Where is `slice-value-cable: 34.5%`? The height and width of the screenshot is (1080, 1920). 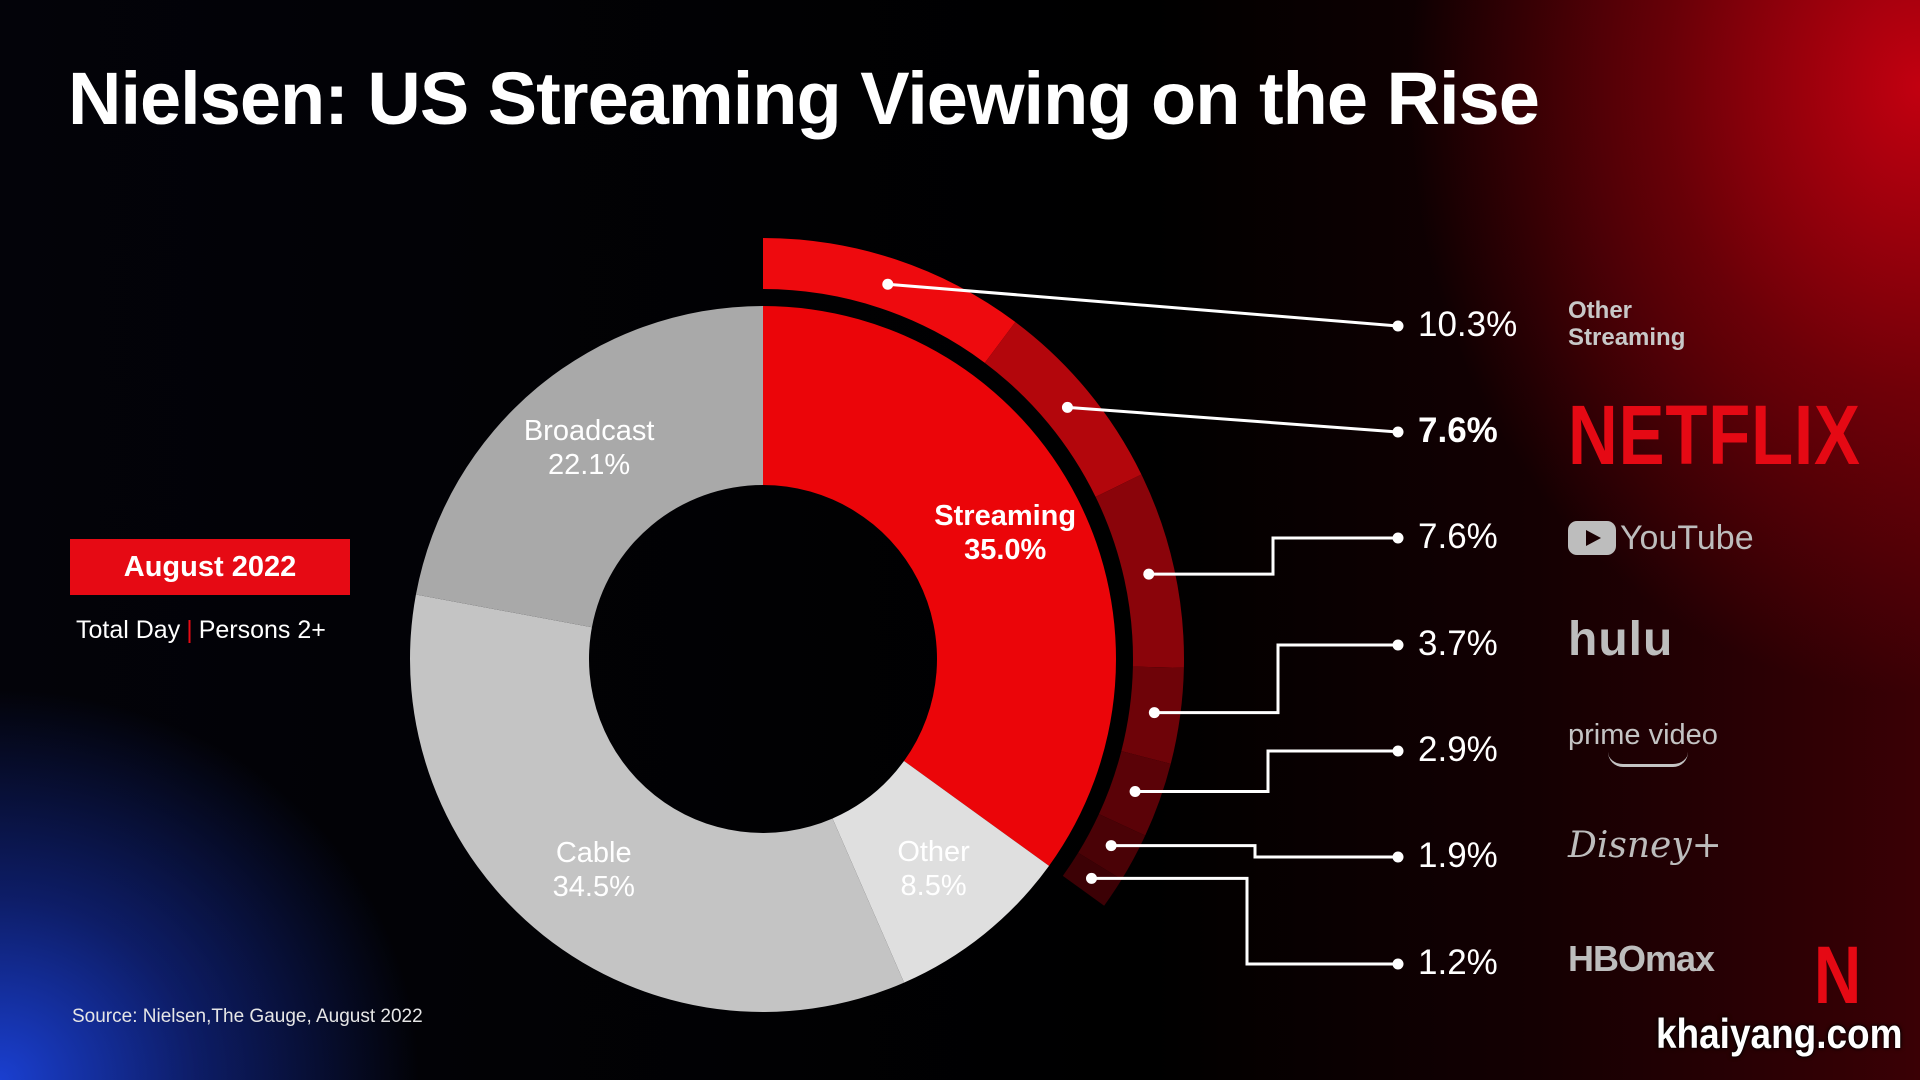
slice-value-cable: 34.5% is located at coordinates (594, 887).